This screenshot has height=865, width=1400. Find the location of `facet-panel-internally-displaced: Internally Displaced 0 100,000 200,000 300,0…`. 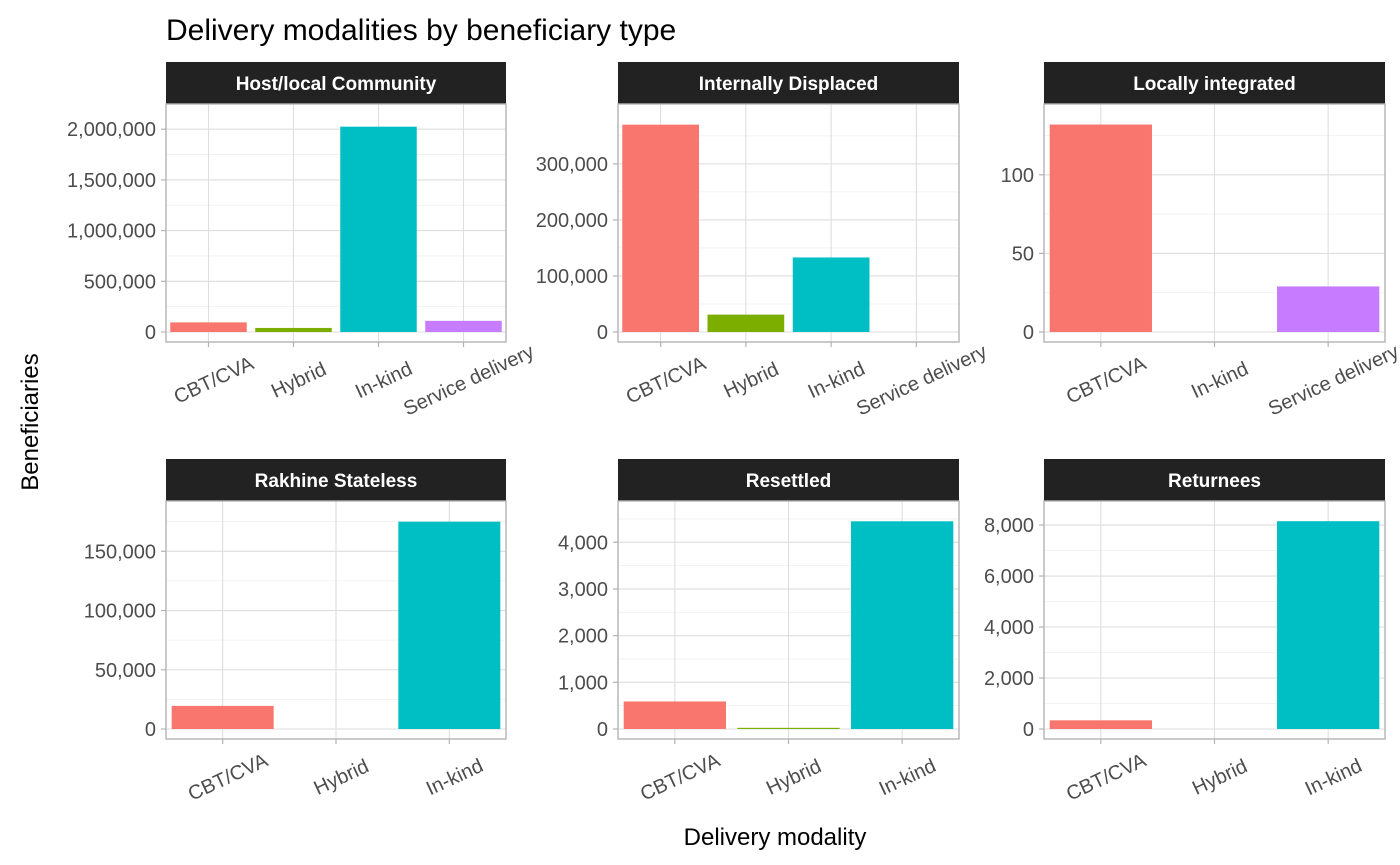

facet-panel-internally-displaced: Internally Displaced 0 100,000 200,000 300,0… is located at coordinates (763, 241).